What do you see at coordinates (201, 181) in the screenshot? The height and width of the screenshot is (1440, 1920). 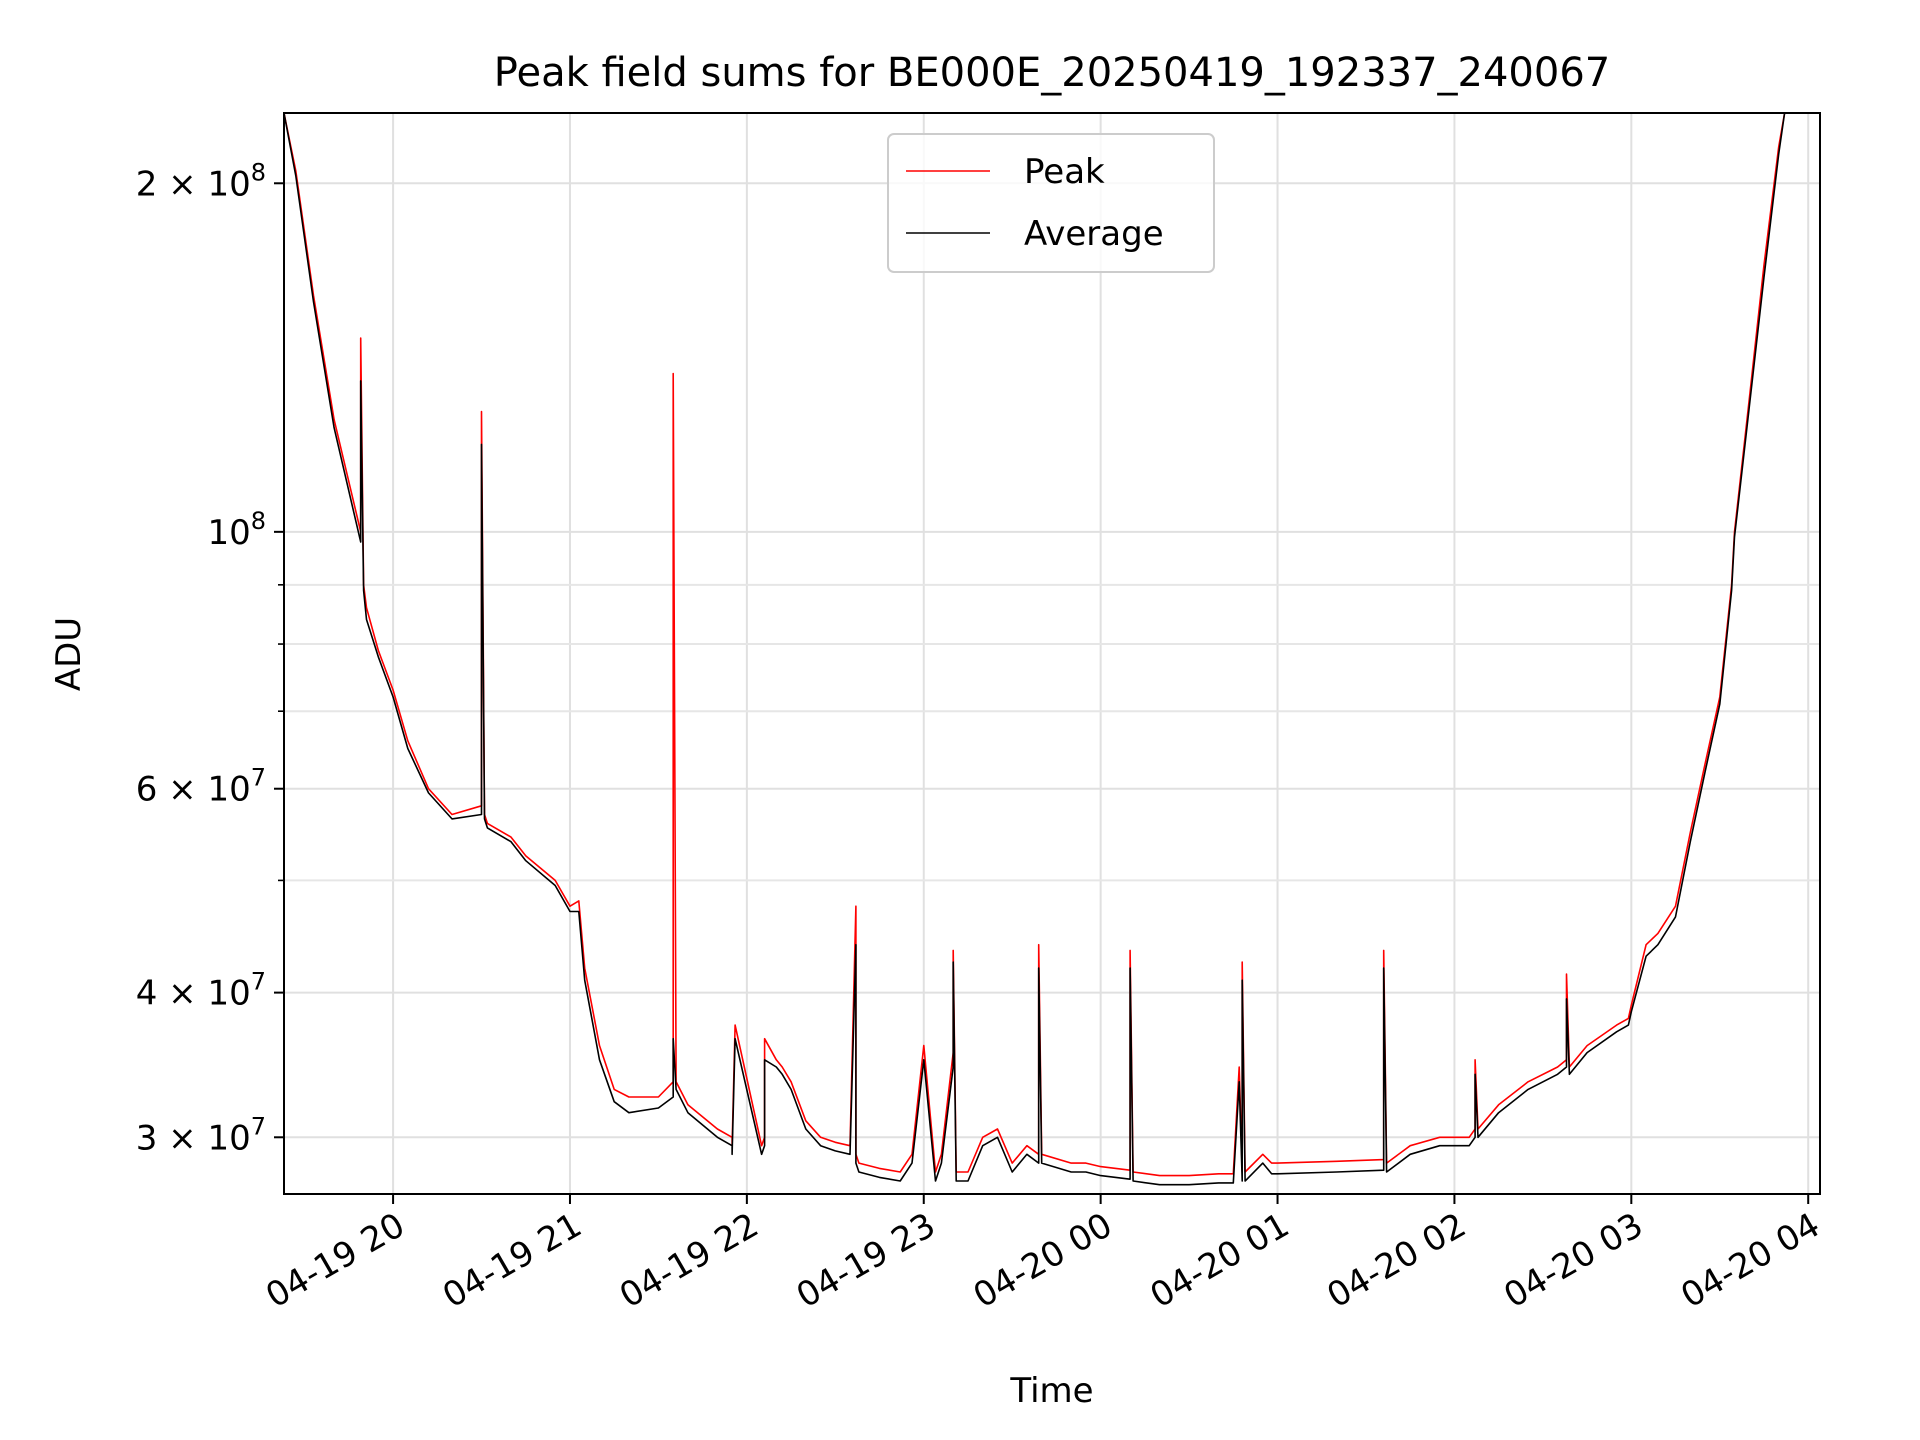 I see `y-tick-label: 2 × 108` at bounding box center [201, 181].